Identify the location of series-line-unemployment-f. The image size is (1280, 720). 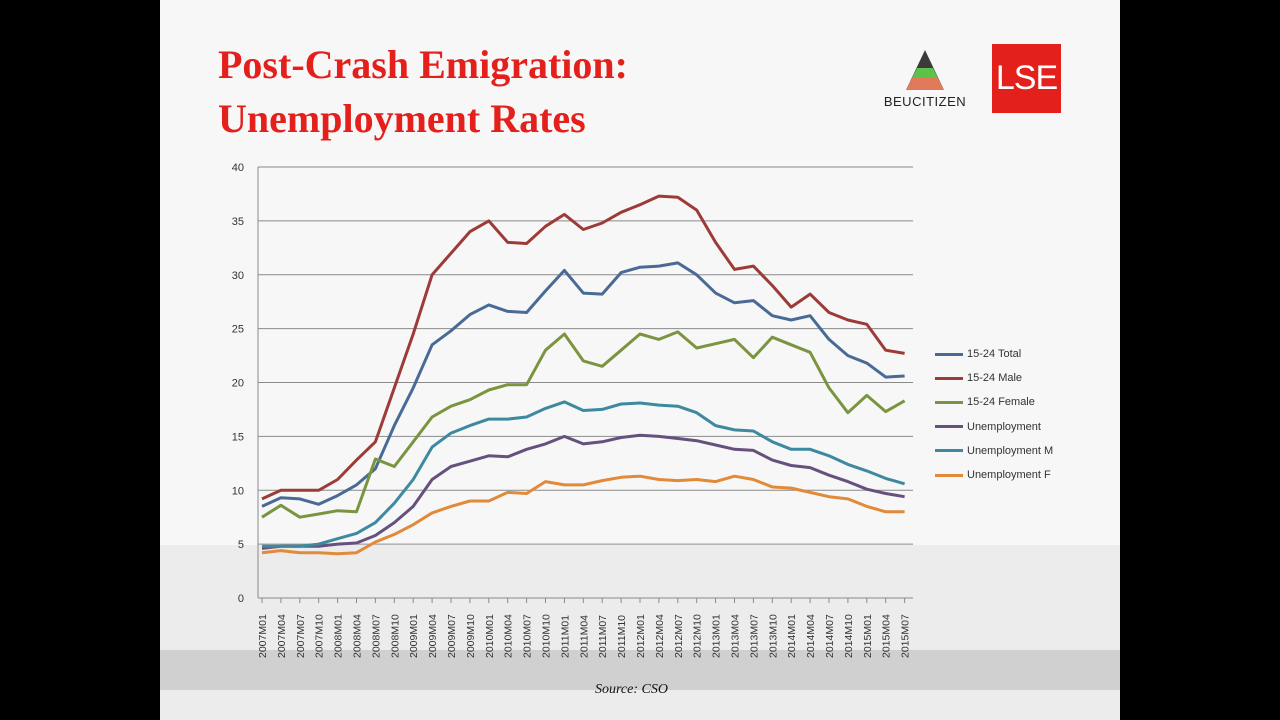
(583, 515).